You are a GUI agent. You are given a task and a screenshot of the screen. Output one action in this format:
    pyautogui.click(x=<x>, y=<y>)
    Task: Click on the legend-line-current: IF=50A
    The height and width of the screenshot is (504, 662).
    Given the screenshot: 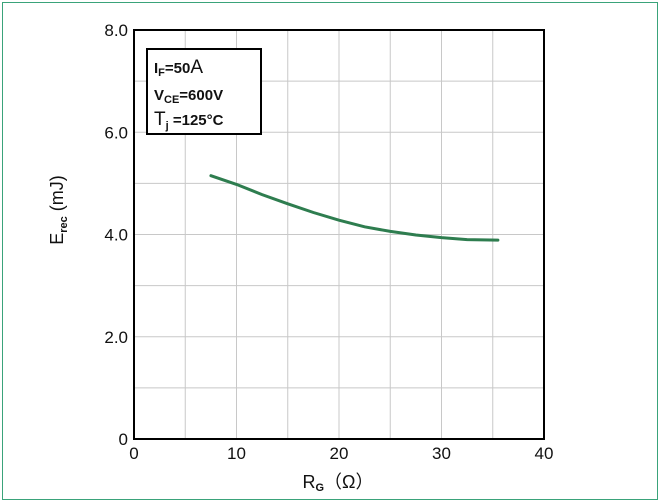 What is the action you would take?
    pyautogui.click(x=178, y=68)
    